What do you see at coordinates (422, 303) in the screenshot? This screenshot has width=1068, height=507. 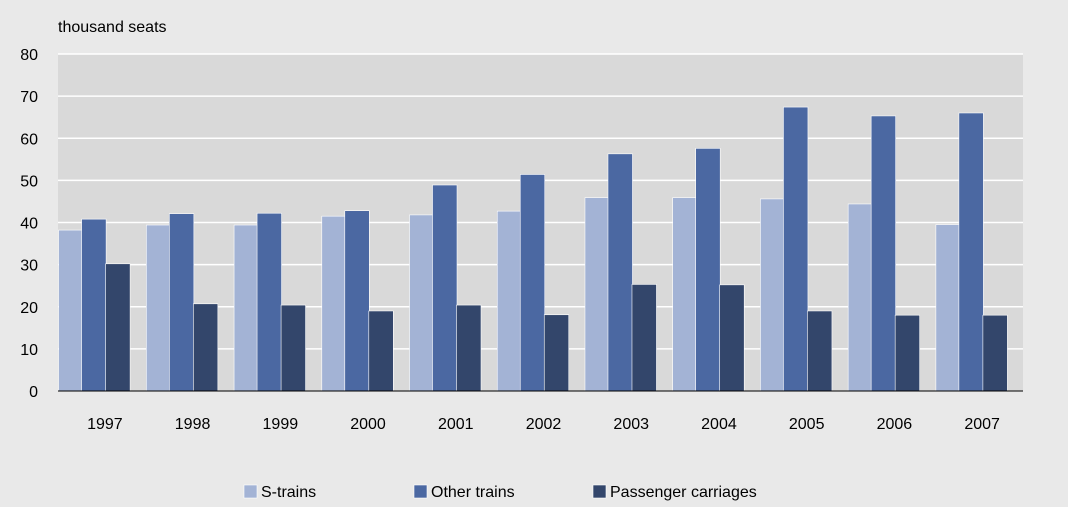 I see `bar-s-trains-2001` at bounding box center [422, 303].